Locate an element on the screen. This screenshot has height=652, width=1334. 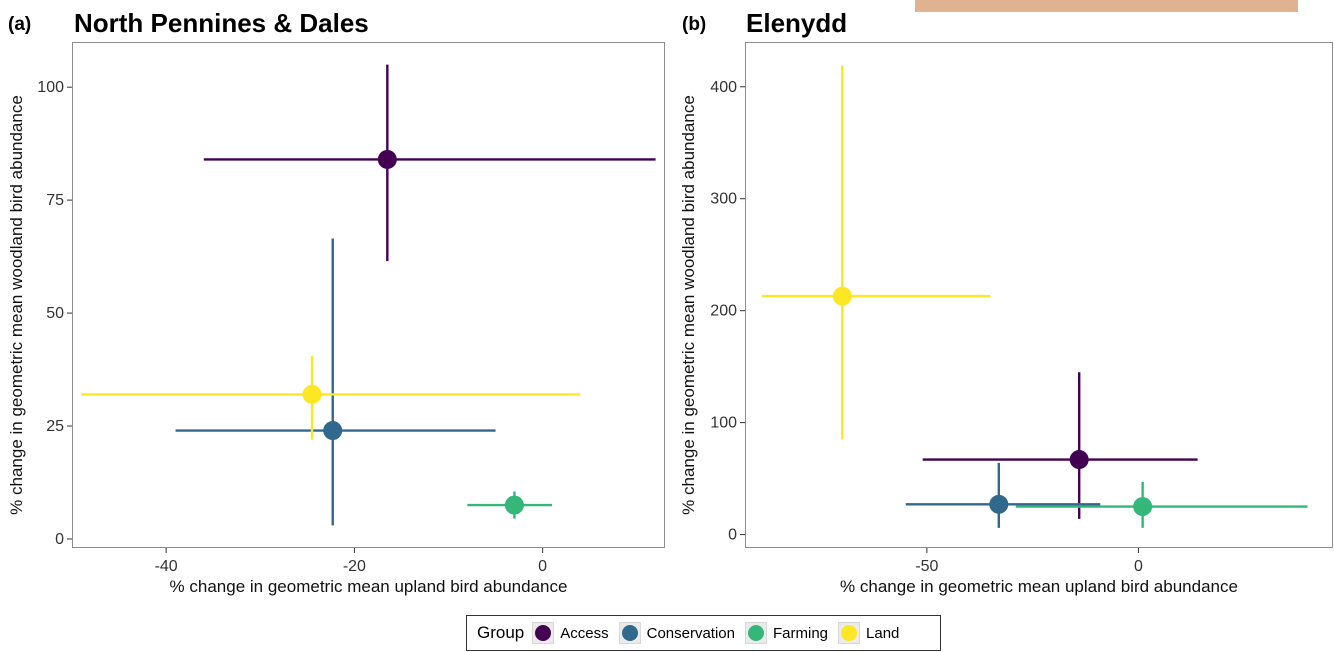
panel-b-y-tick-label: 0 is located at coordinates (732, 535).